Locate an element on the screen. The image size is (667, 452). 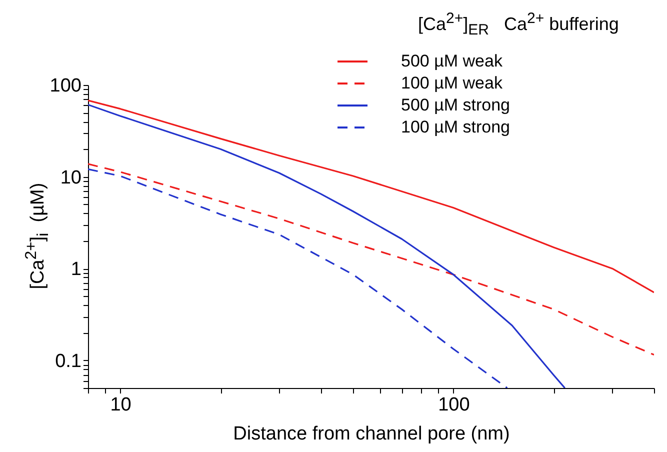
y-tick-label: 1 is located at coordinates (76, 269).